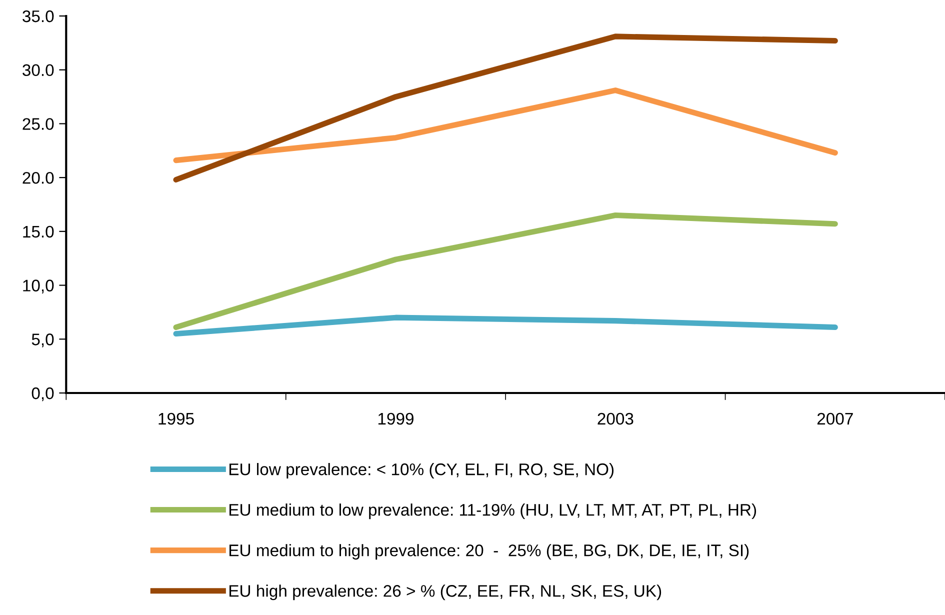  What do you see at coordinates (38, 178) in the screenshot?
I see `y-tick-label: 20.0` at bounding box center [38, 178].